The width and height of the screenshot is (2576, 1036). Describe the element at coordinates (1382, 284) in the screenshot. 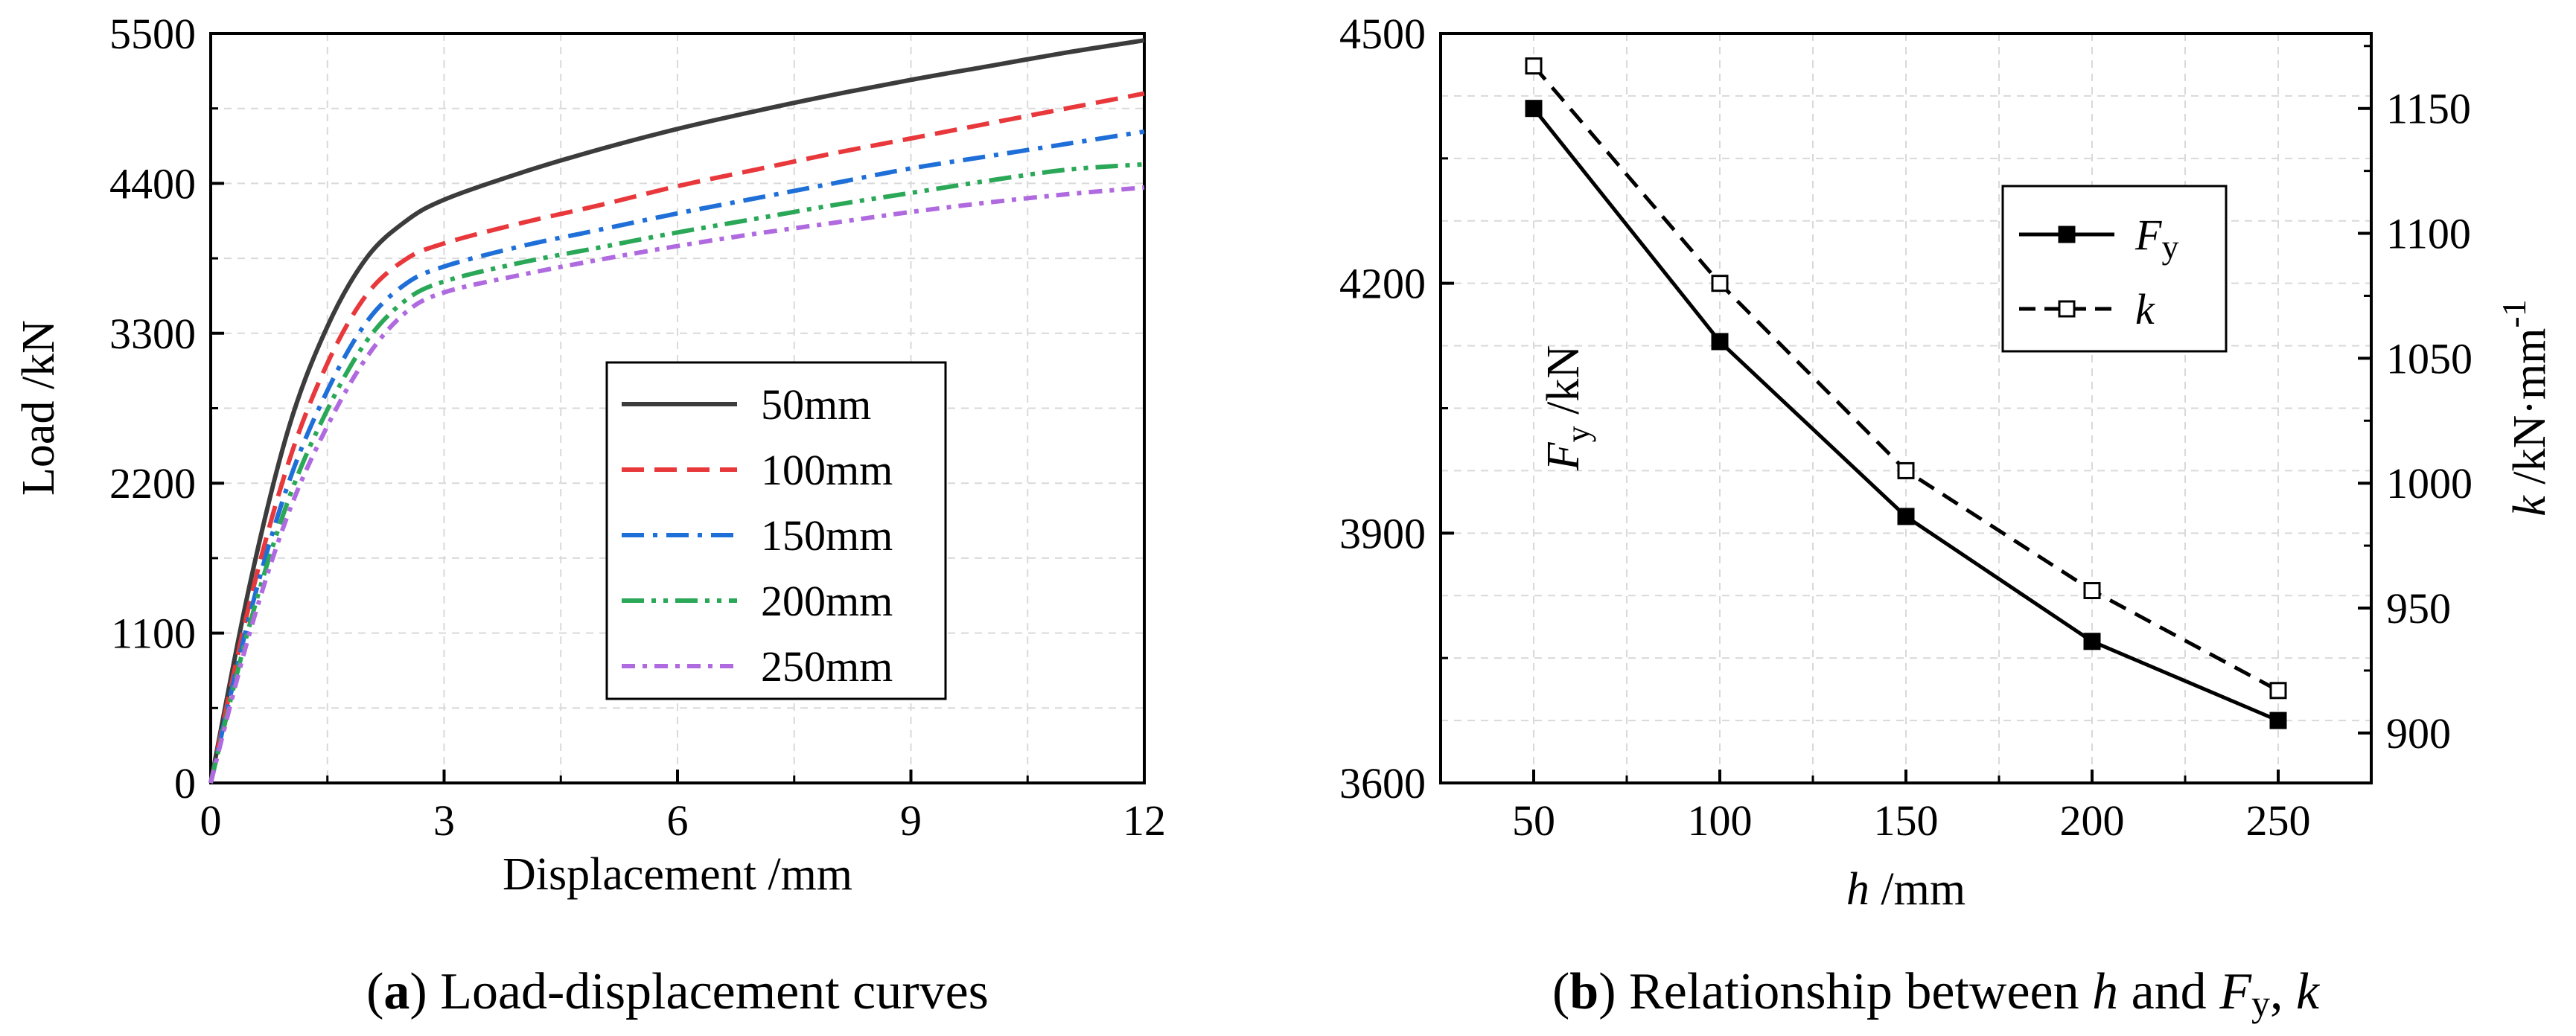

I see `panel-b-left-y-tick-label: 4200` at that location.